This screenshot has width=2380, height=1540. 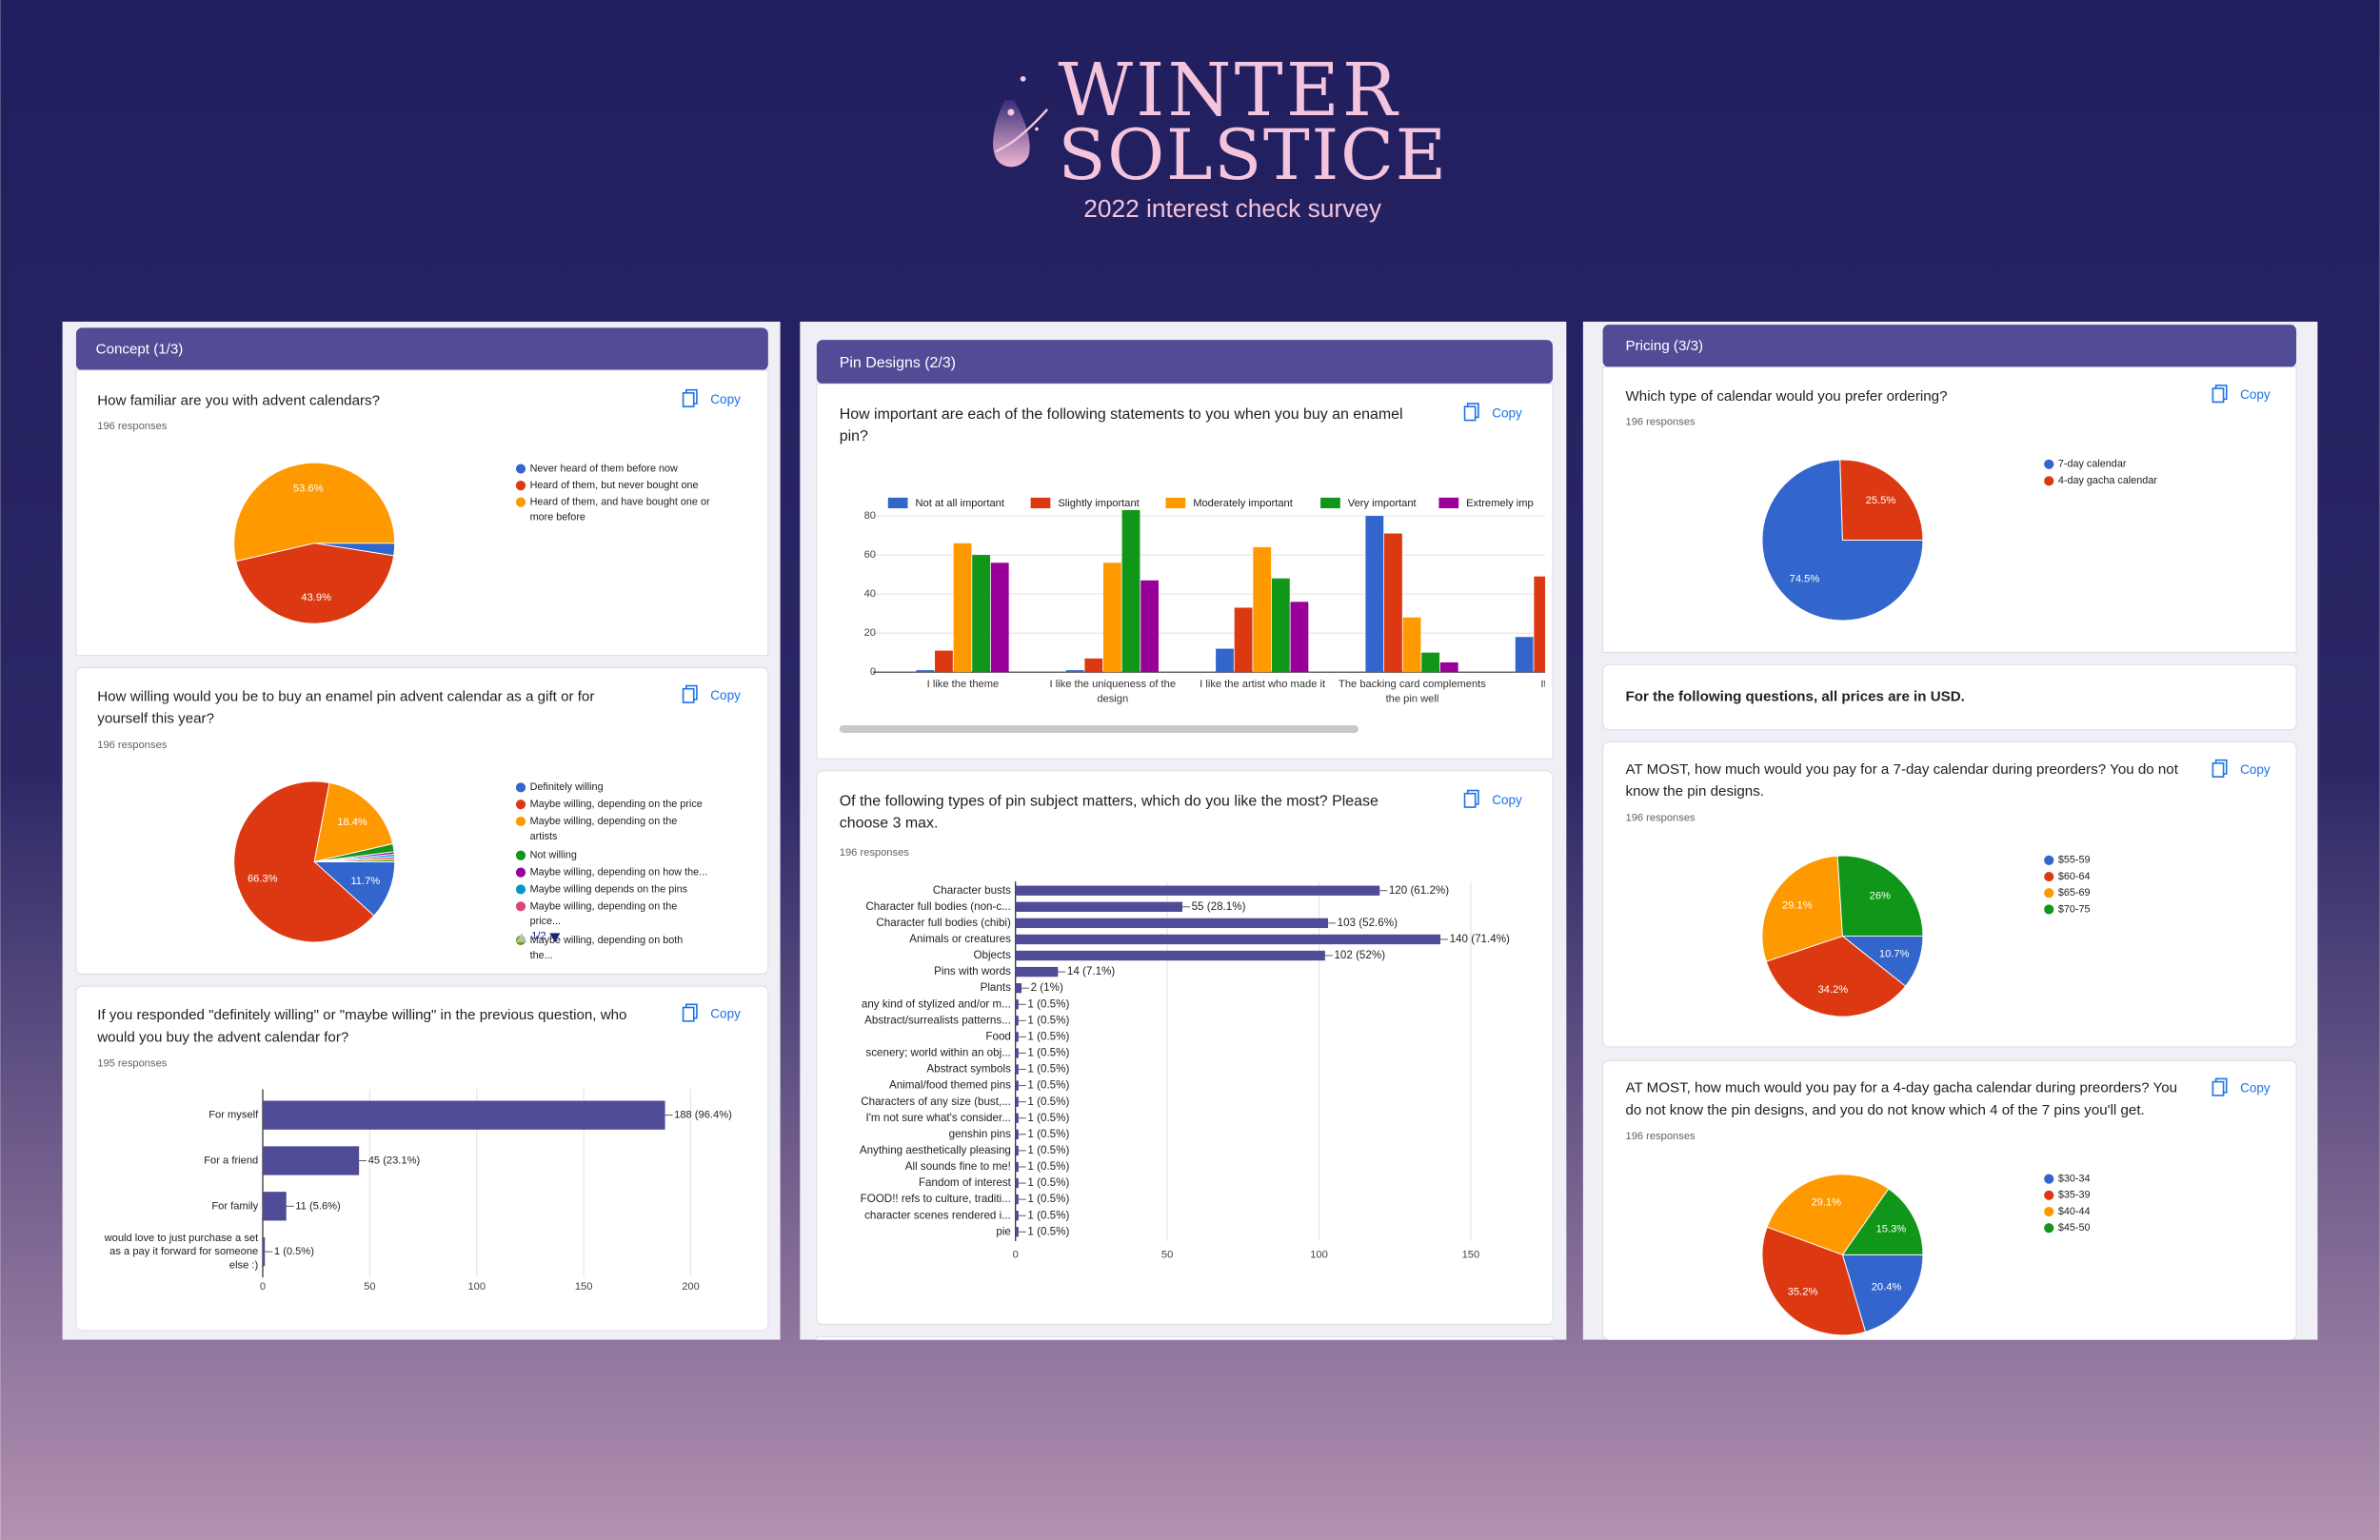 What do you see at coordinates (992, 955) in the screenshot?
I see `y-tick-label: Objects` at bounding box center [992, 955].